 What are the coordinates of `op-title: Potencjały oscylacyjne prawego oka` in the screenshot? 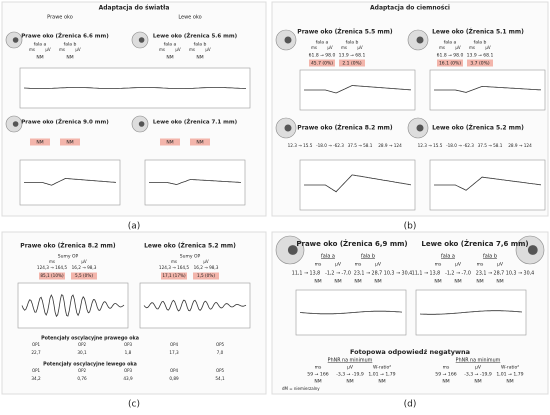 It's located at (90, 339).